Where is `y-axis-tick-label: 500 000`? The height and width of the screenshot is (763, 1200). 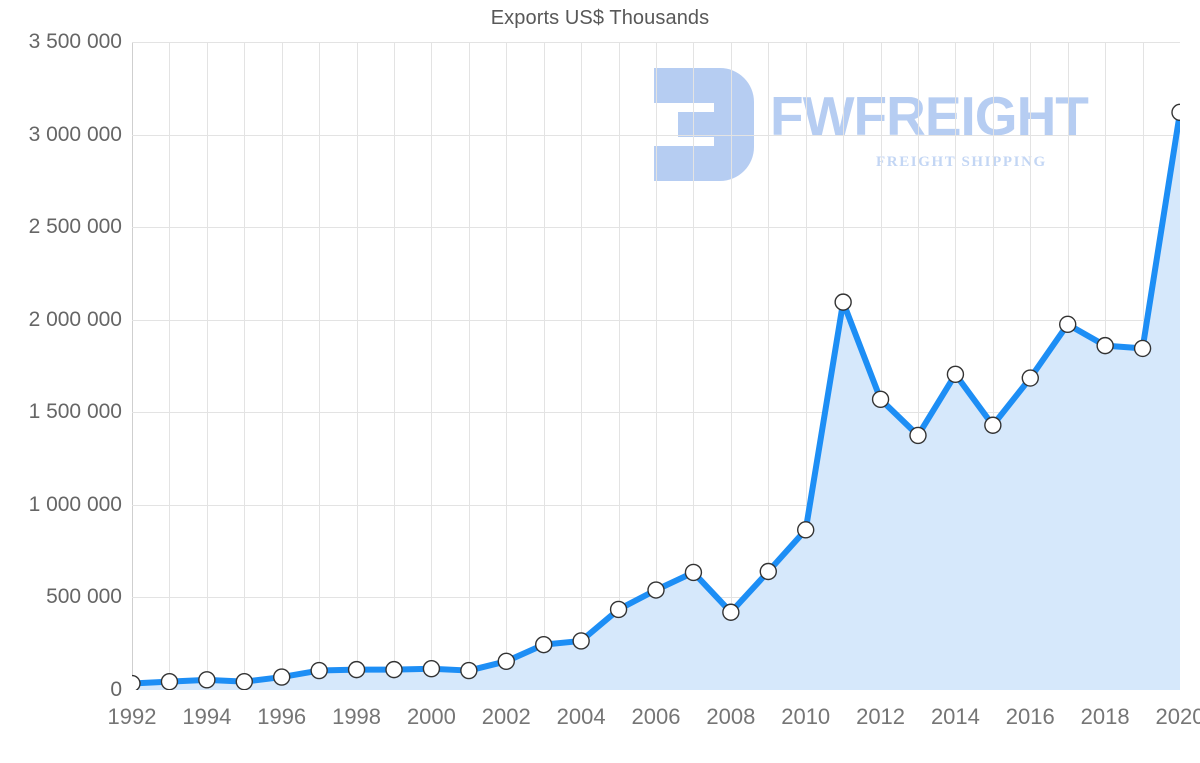
y-axis-tick-label: 500 000 is located at coordinates (84, 597).